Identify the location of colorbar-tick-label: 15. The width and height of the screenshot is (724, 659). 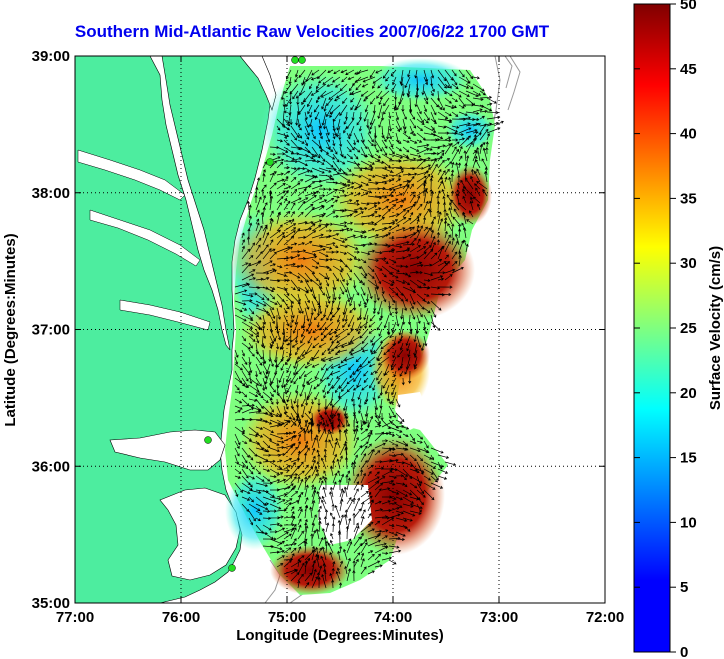
(688, 458).